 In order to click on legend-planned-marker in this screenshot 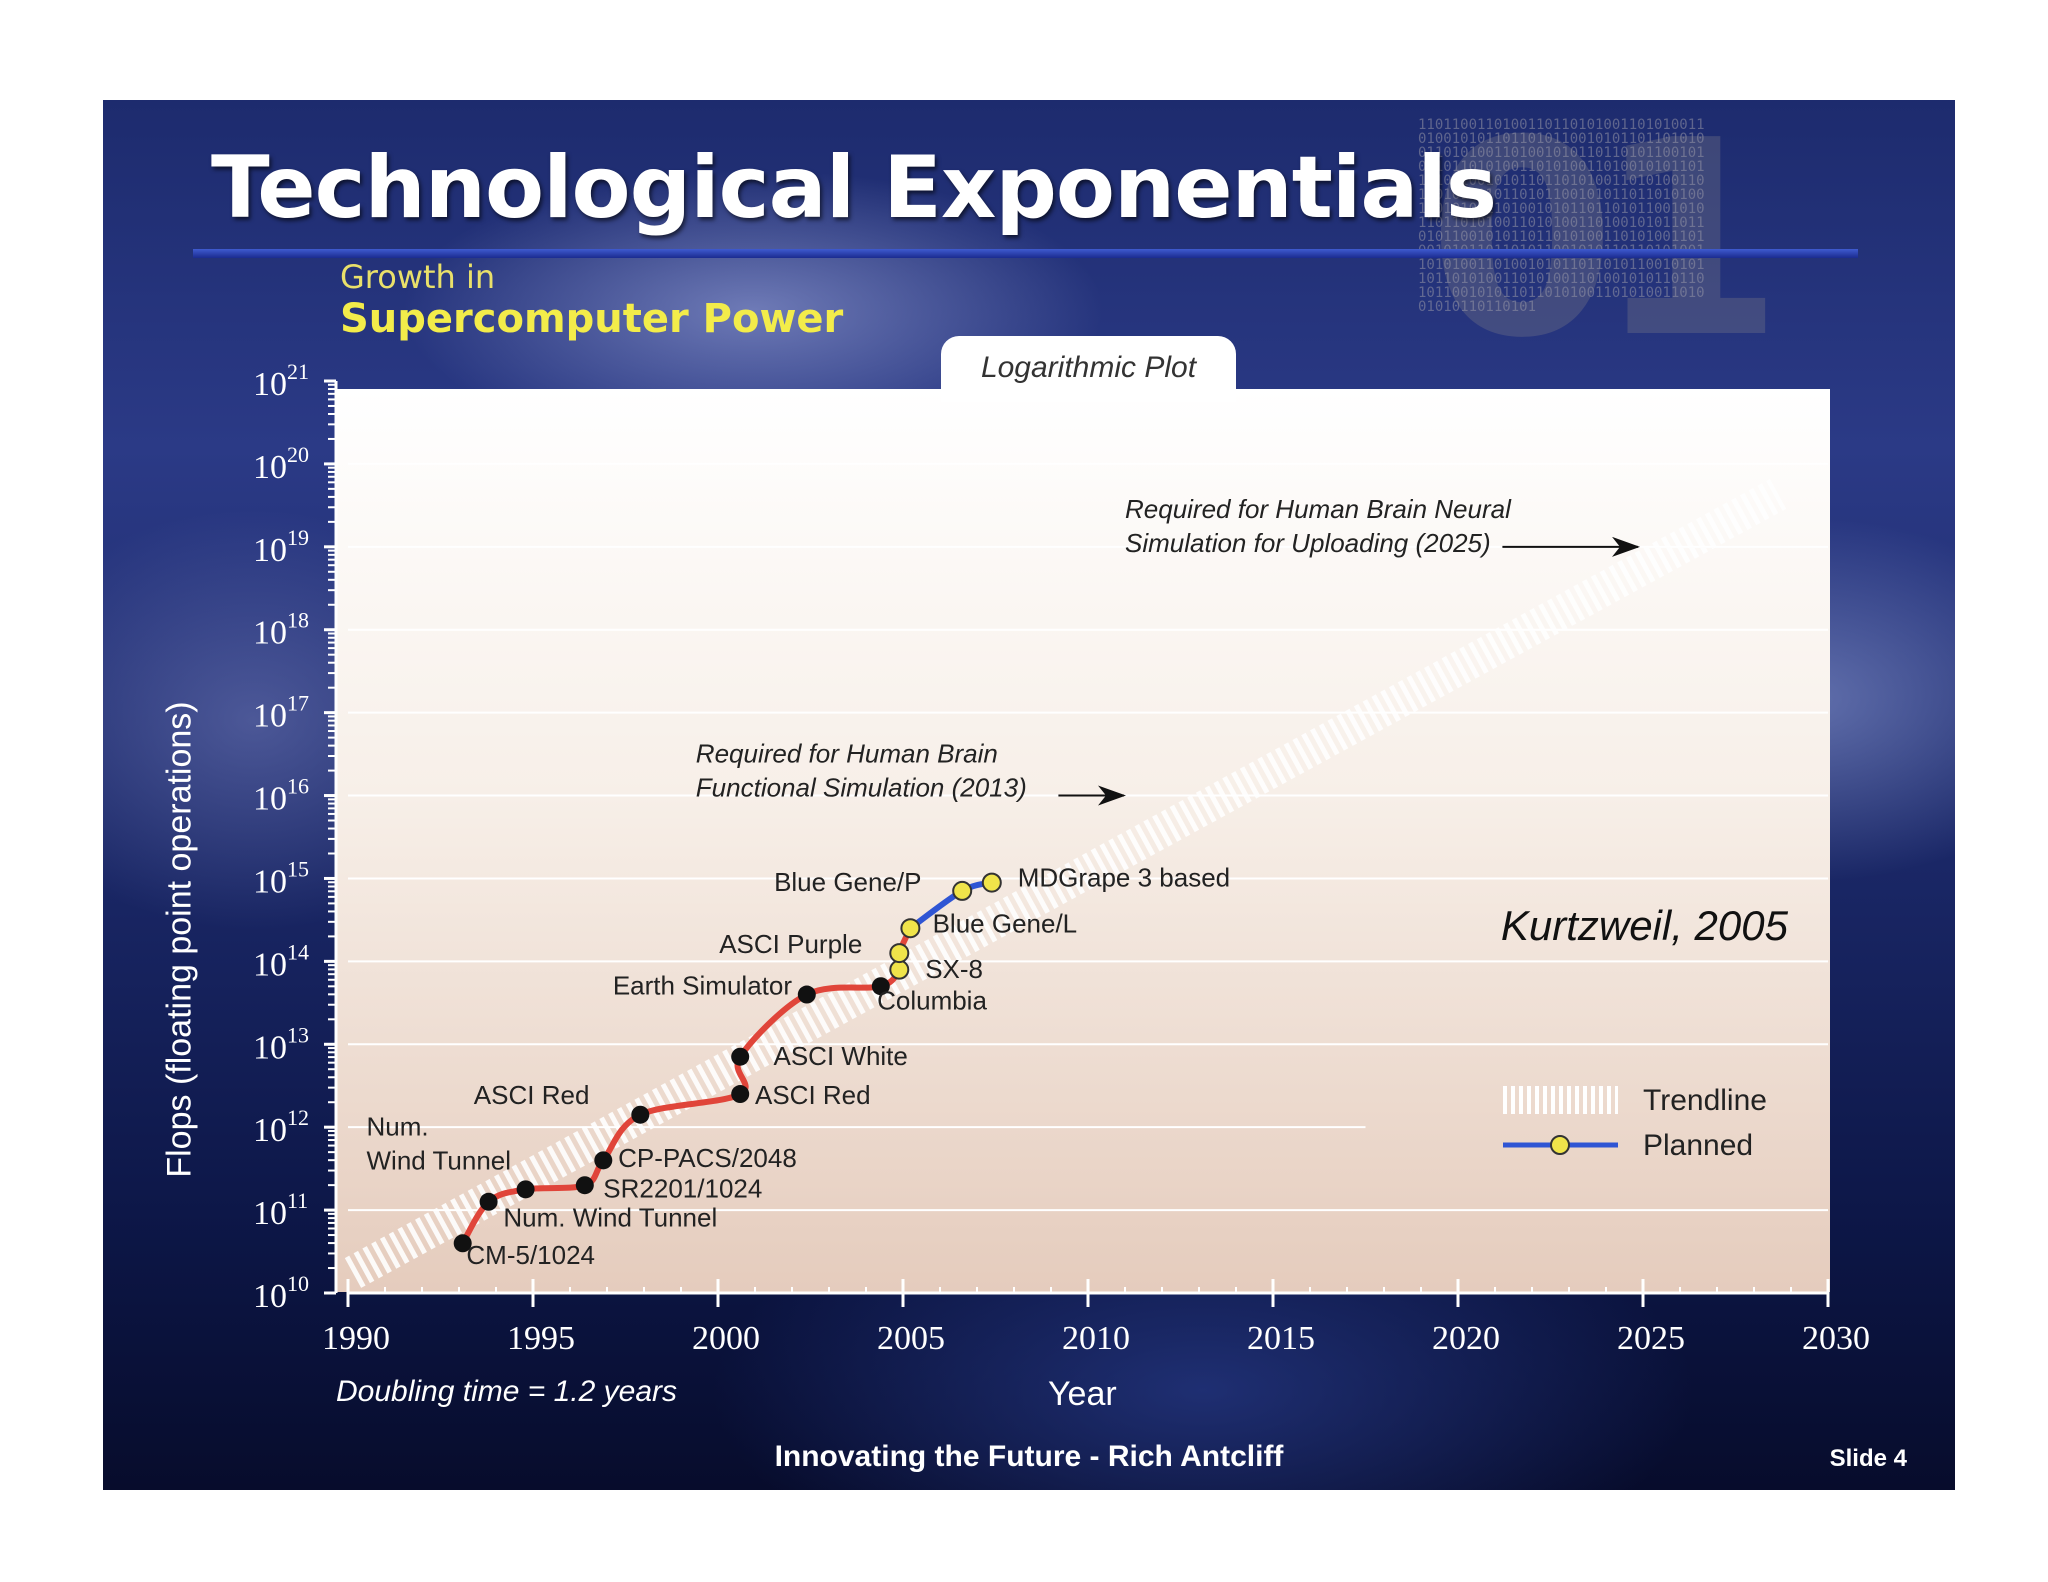, I will do `click(1560, 1145)`.